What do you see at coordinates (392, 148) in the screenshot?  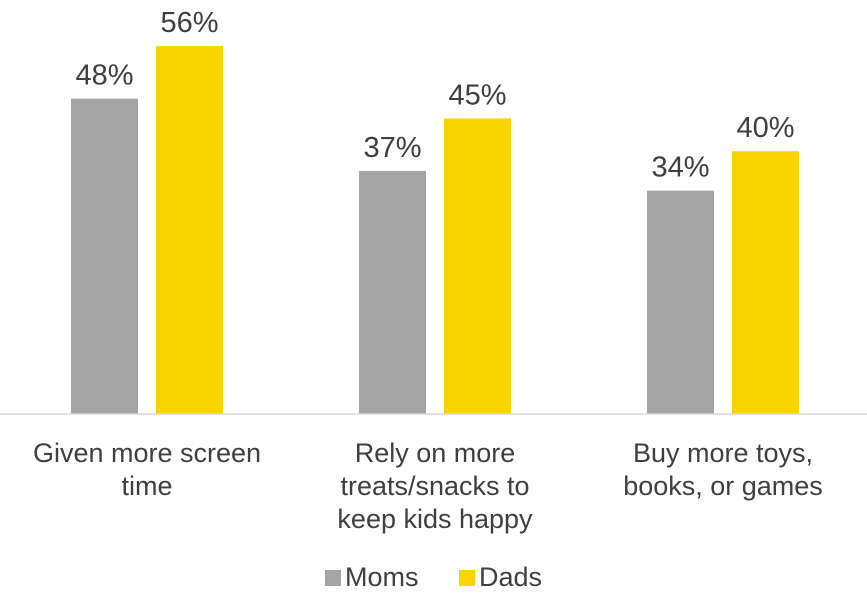 I see `data-label-moms-1: 37%` at bounding box center [392, 148].